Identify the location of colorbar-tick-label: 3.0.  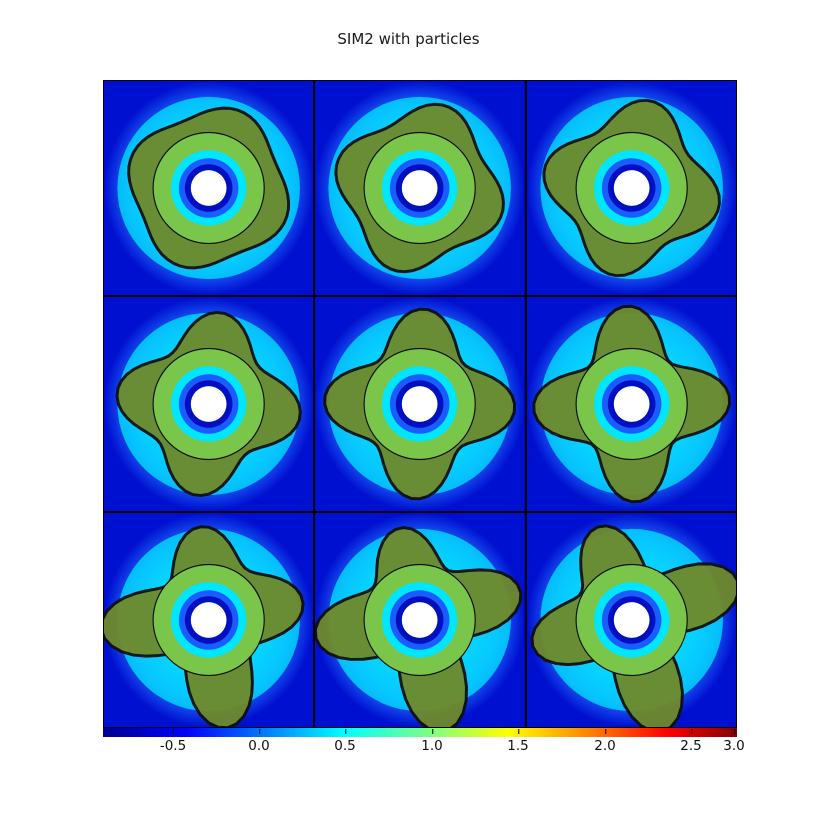
(734, 741).